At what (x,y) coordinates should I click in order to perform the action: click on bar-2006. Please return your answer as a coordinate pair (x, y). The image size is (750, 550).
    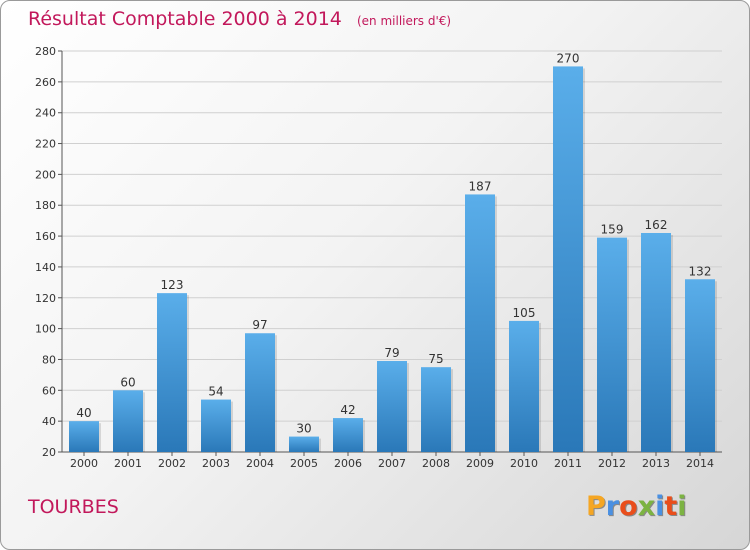
    Looking at the image, I should click on (348, 435).